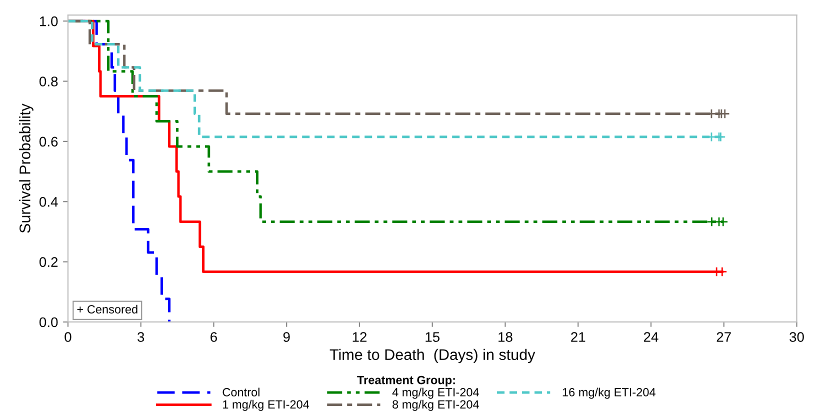 The height and width of the screenshot is (418, 813). What do you see at coordinates (286, 337) in the screenshot?
I see `x-tick-label: 9` at bounding box center [286, 337].